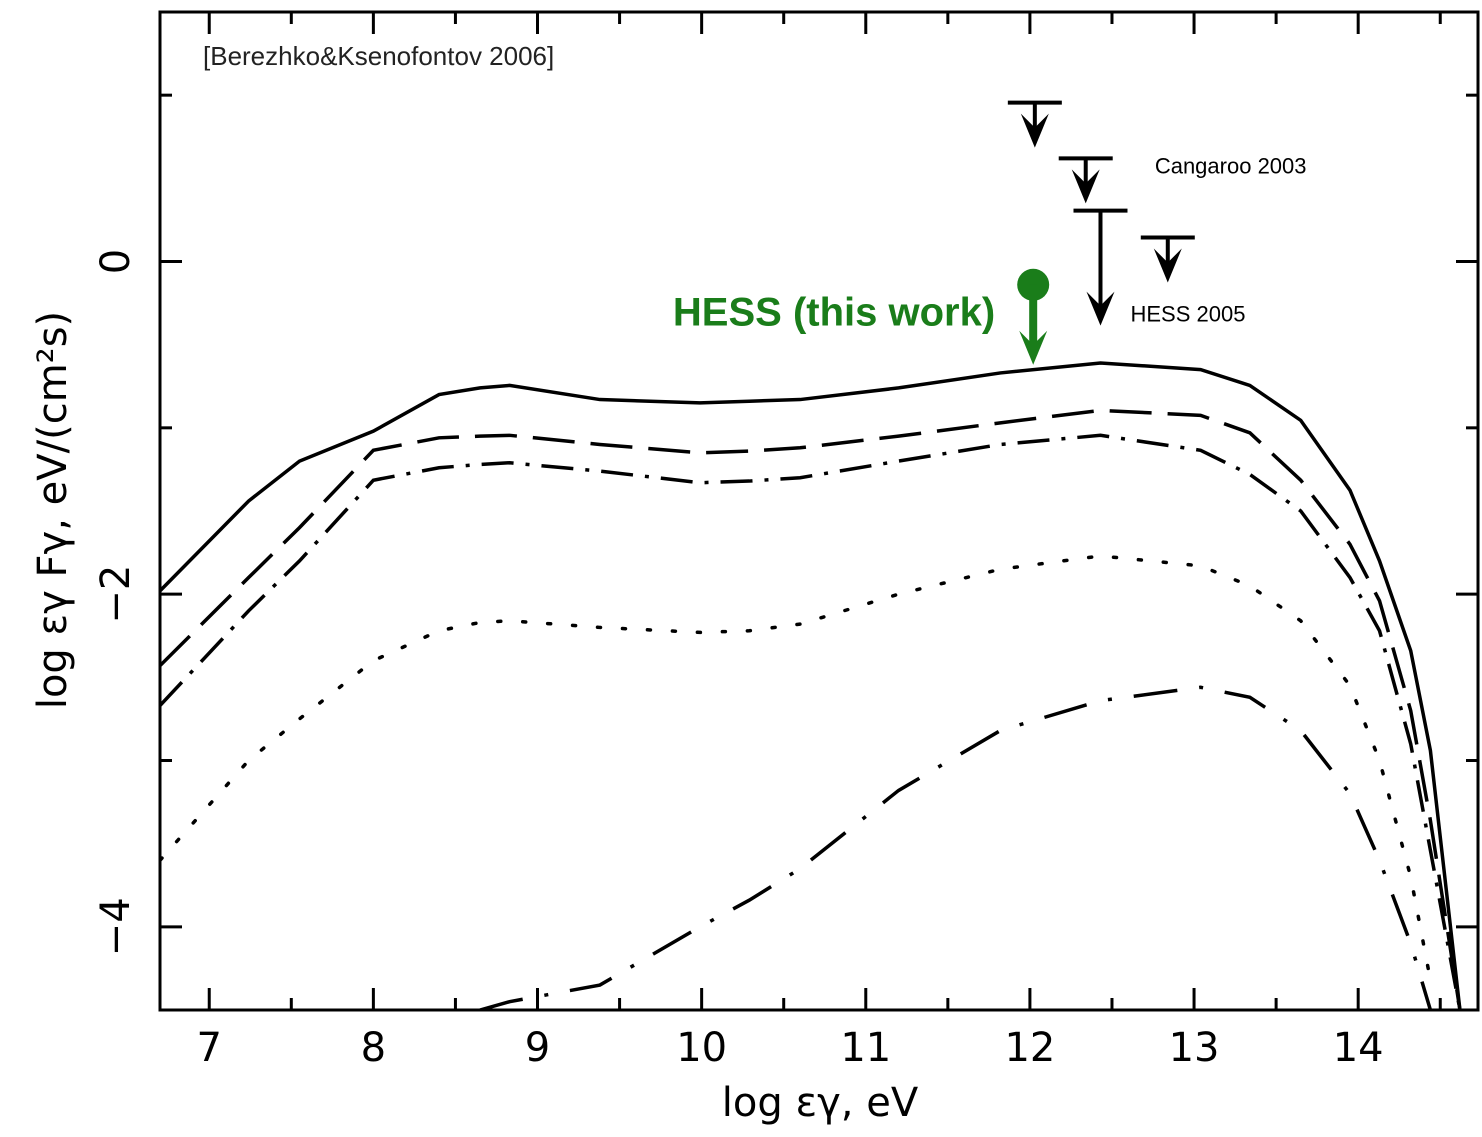 The width and height of the screenshot is (1482, 1137). Describe the element at coordinates (537, 1048) in the screenshot. I see `x-tick-label: 9` at that location.